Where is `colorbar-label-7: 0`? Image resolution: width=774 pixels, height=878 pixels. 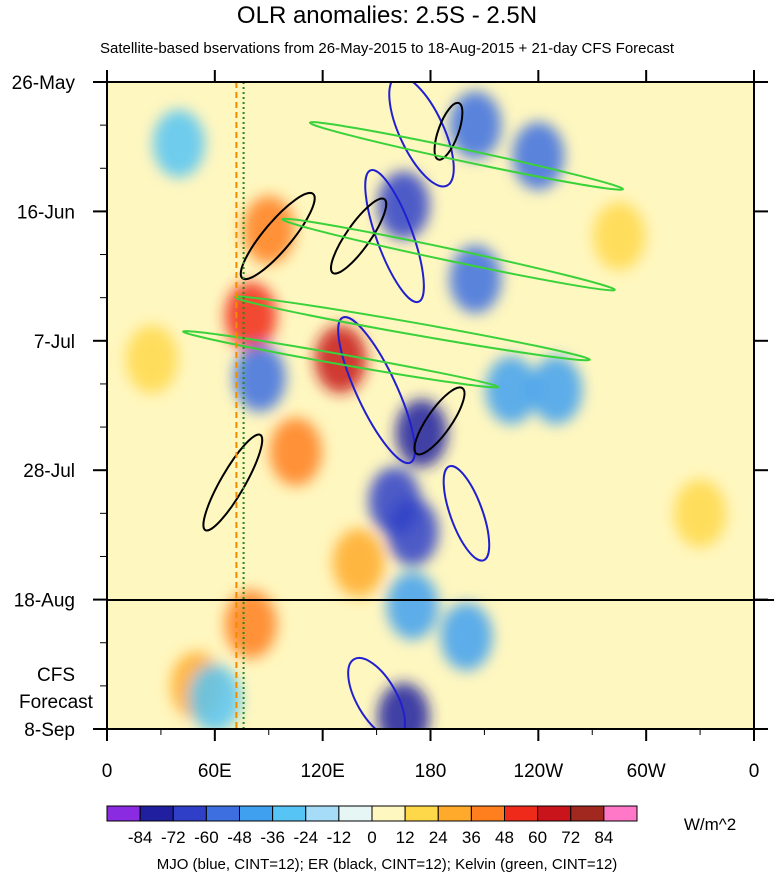
colorbar-label-7: 0 is located at coordinates (371, 837).